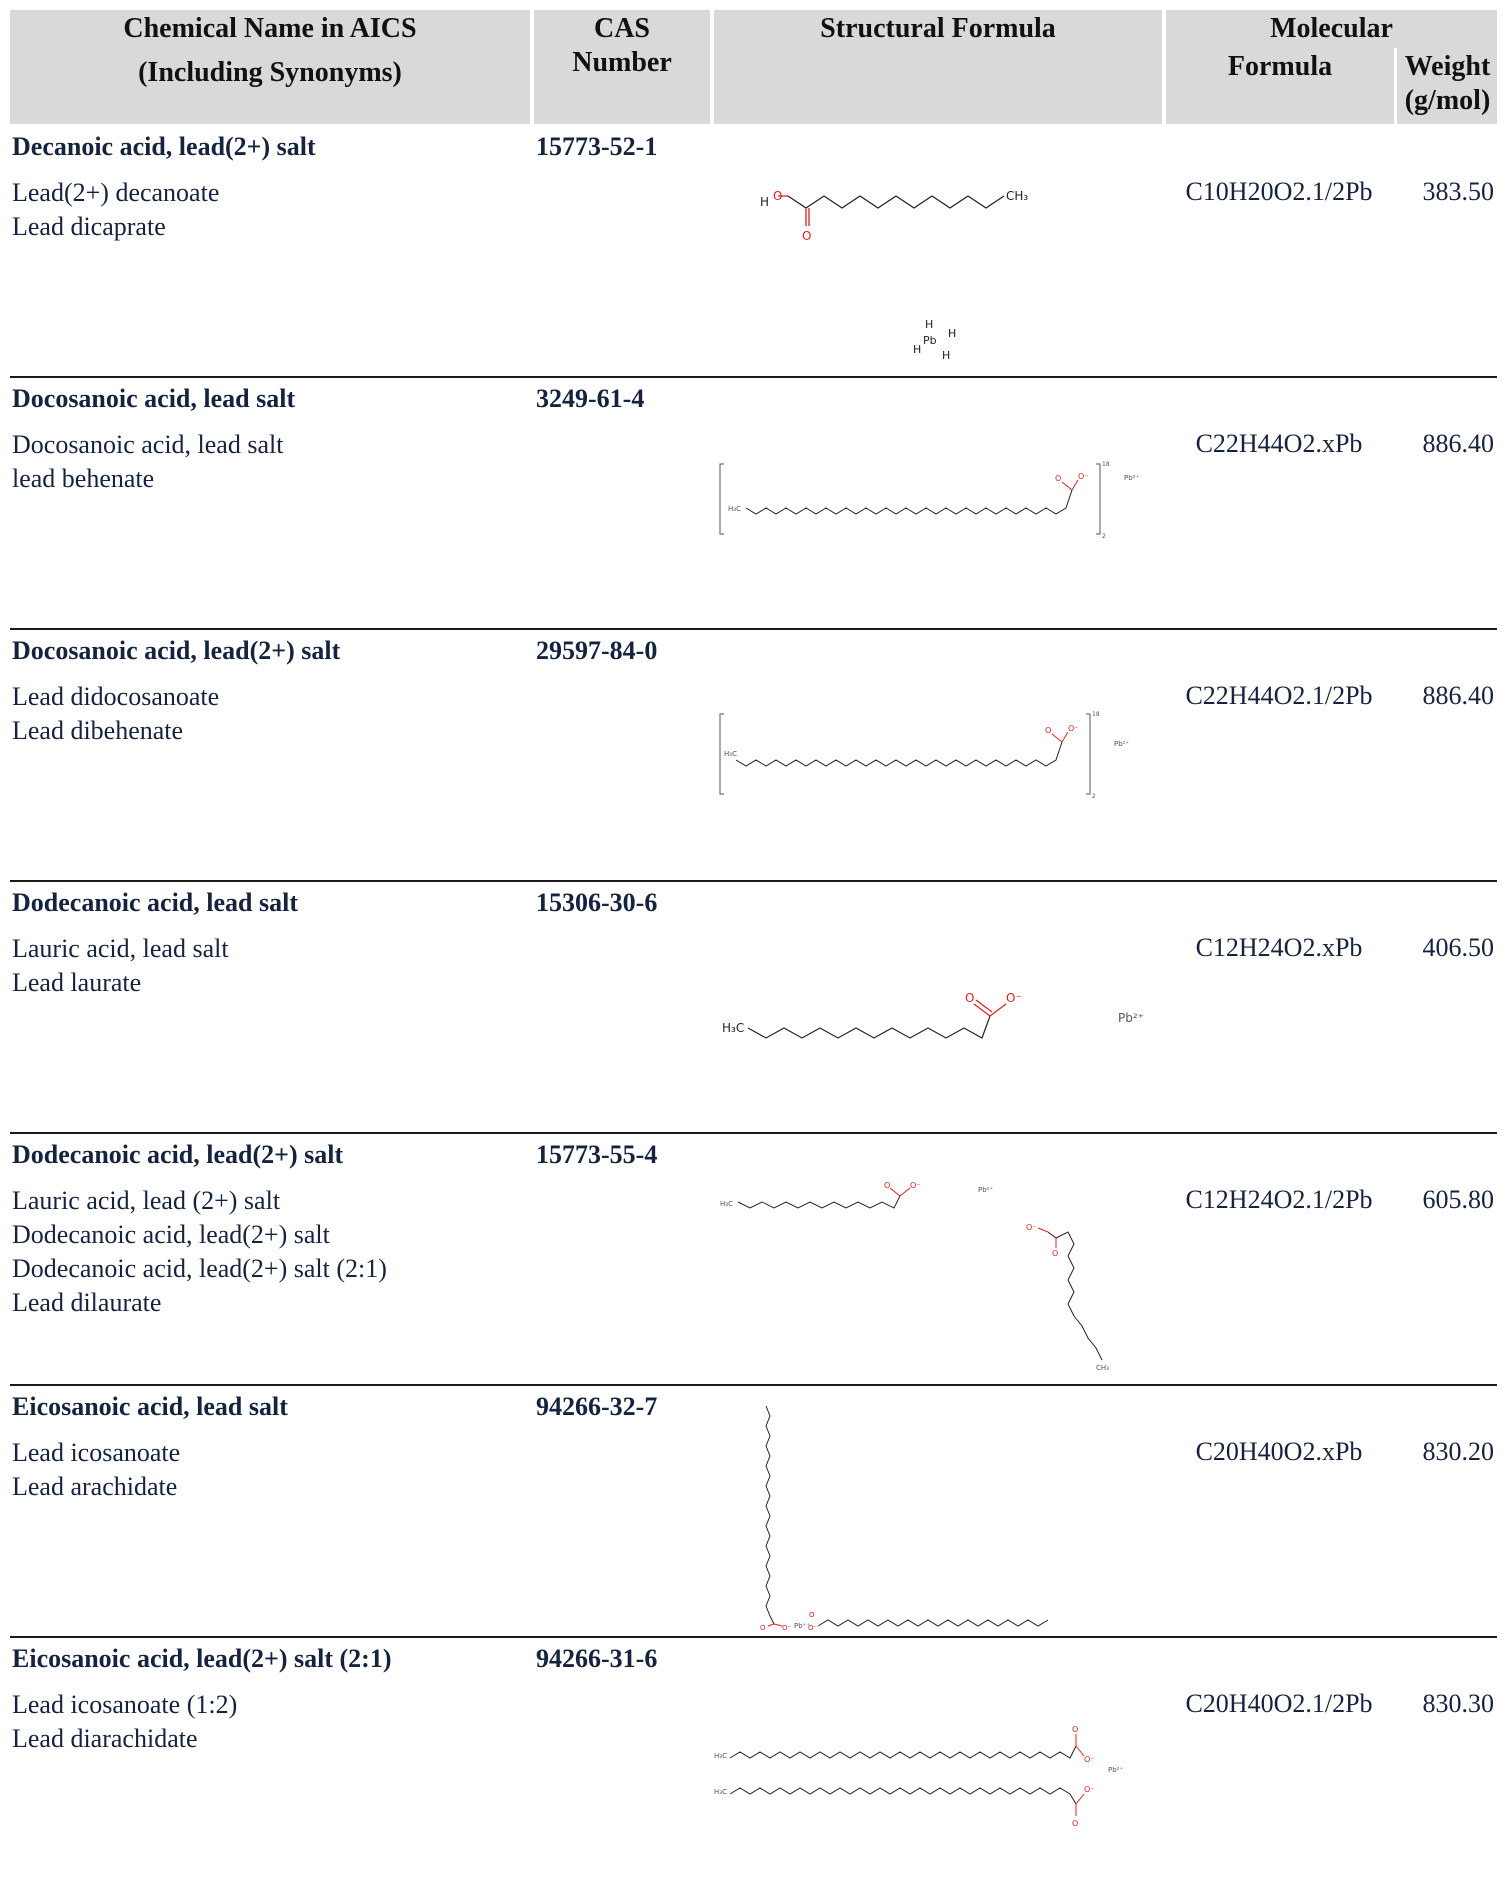  What do you see at coordinates (202, 1658) in the screenshot?
I see `chemical-name: Eicosanoic acid, lead(2+) salt (2:1)` at bounding box center [202, 1658].